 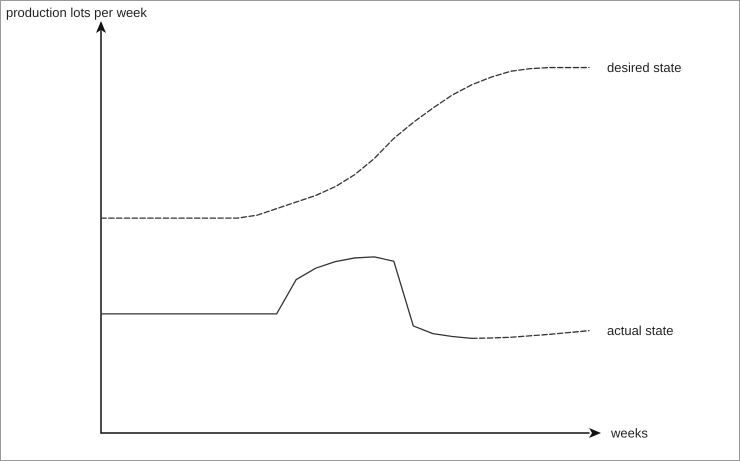 I want to click on series-label: desired state, so click(x=644, y=68).